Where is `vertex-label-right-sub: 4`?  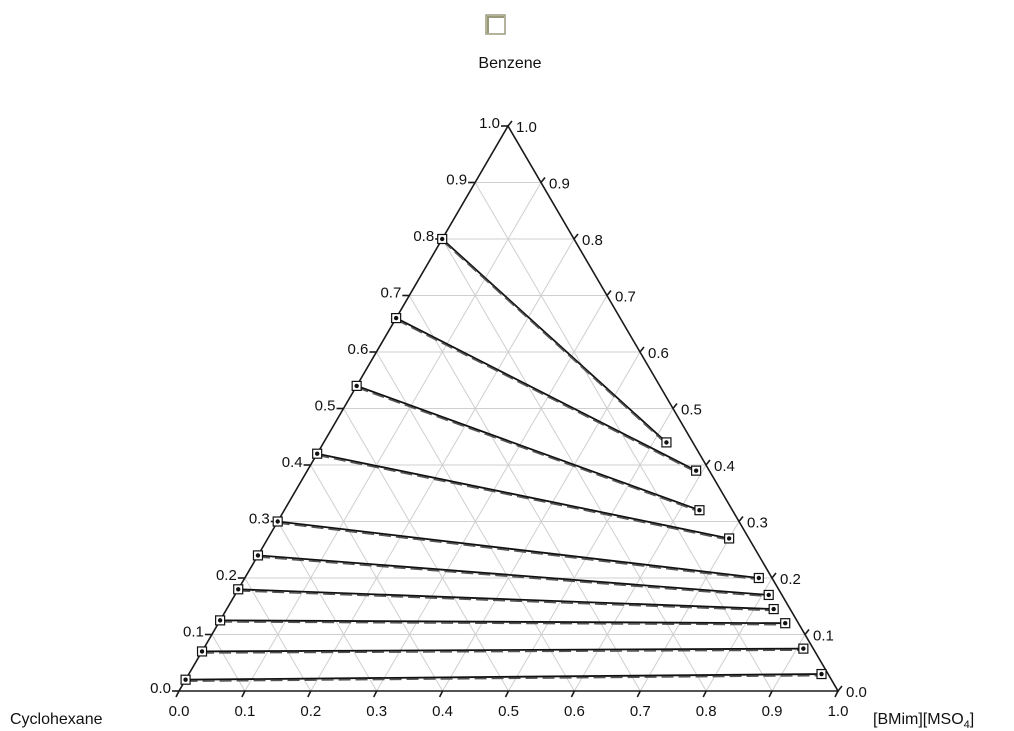
vertex-label-right-sub: 4 is located at coordinates (967, 725).